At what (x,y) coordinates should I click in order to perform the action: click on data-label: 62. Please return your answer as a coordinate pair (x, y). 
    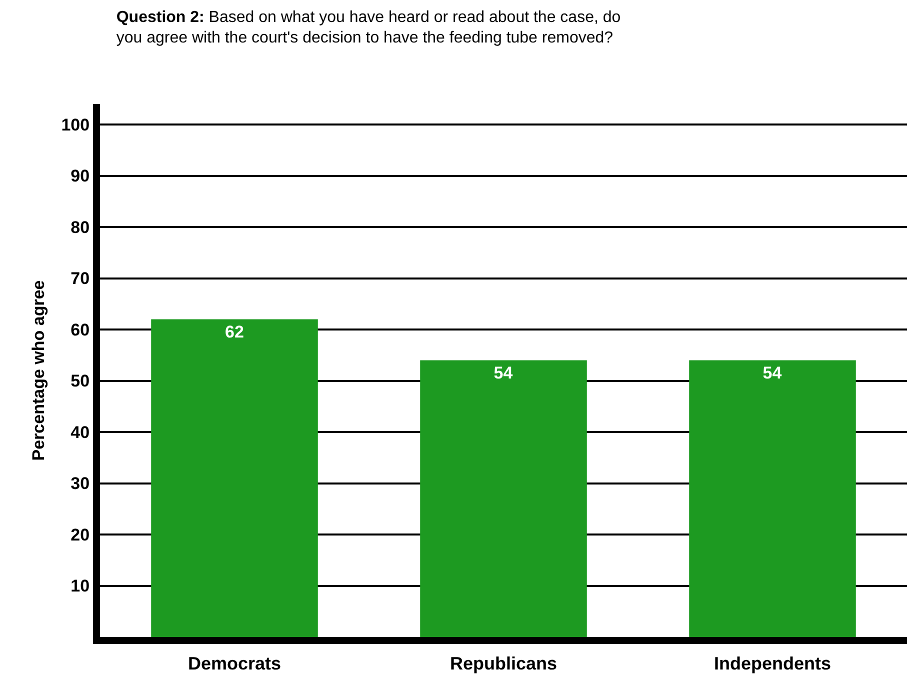
    Looking at the image, I should click on (234, 332).